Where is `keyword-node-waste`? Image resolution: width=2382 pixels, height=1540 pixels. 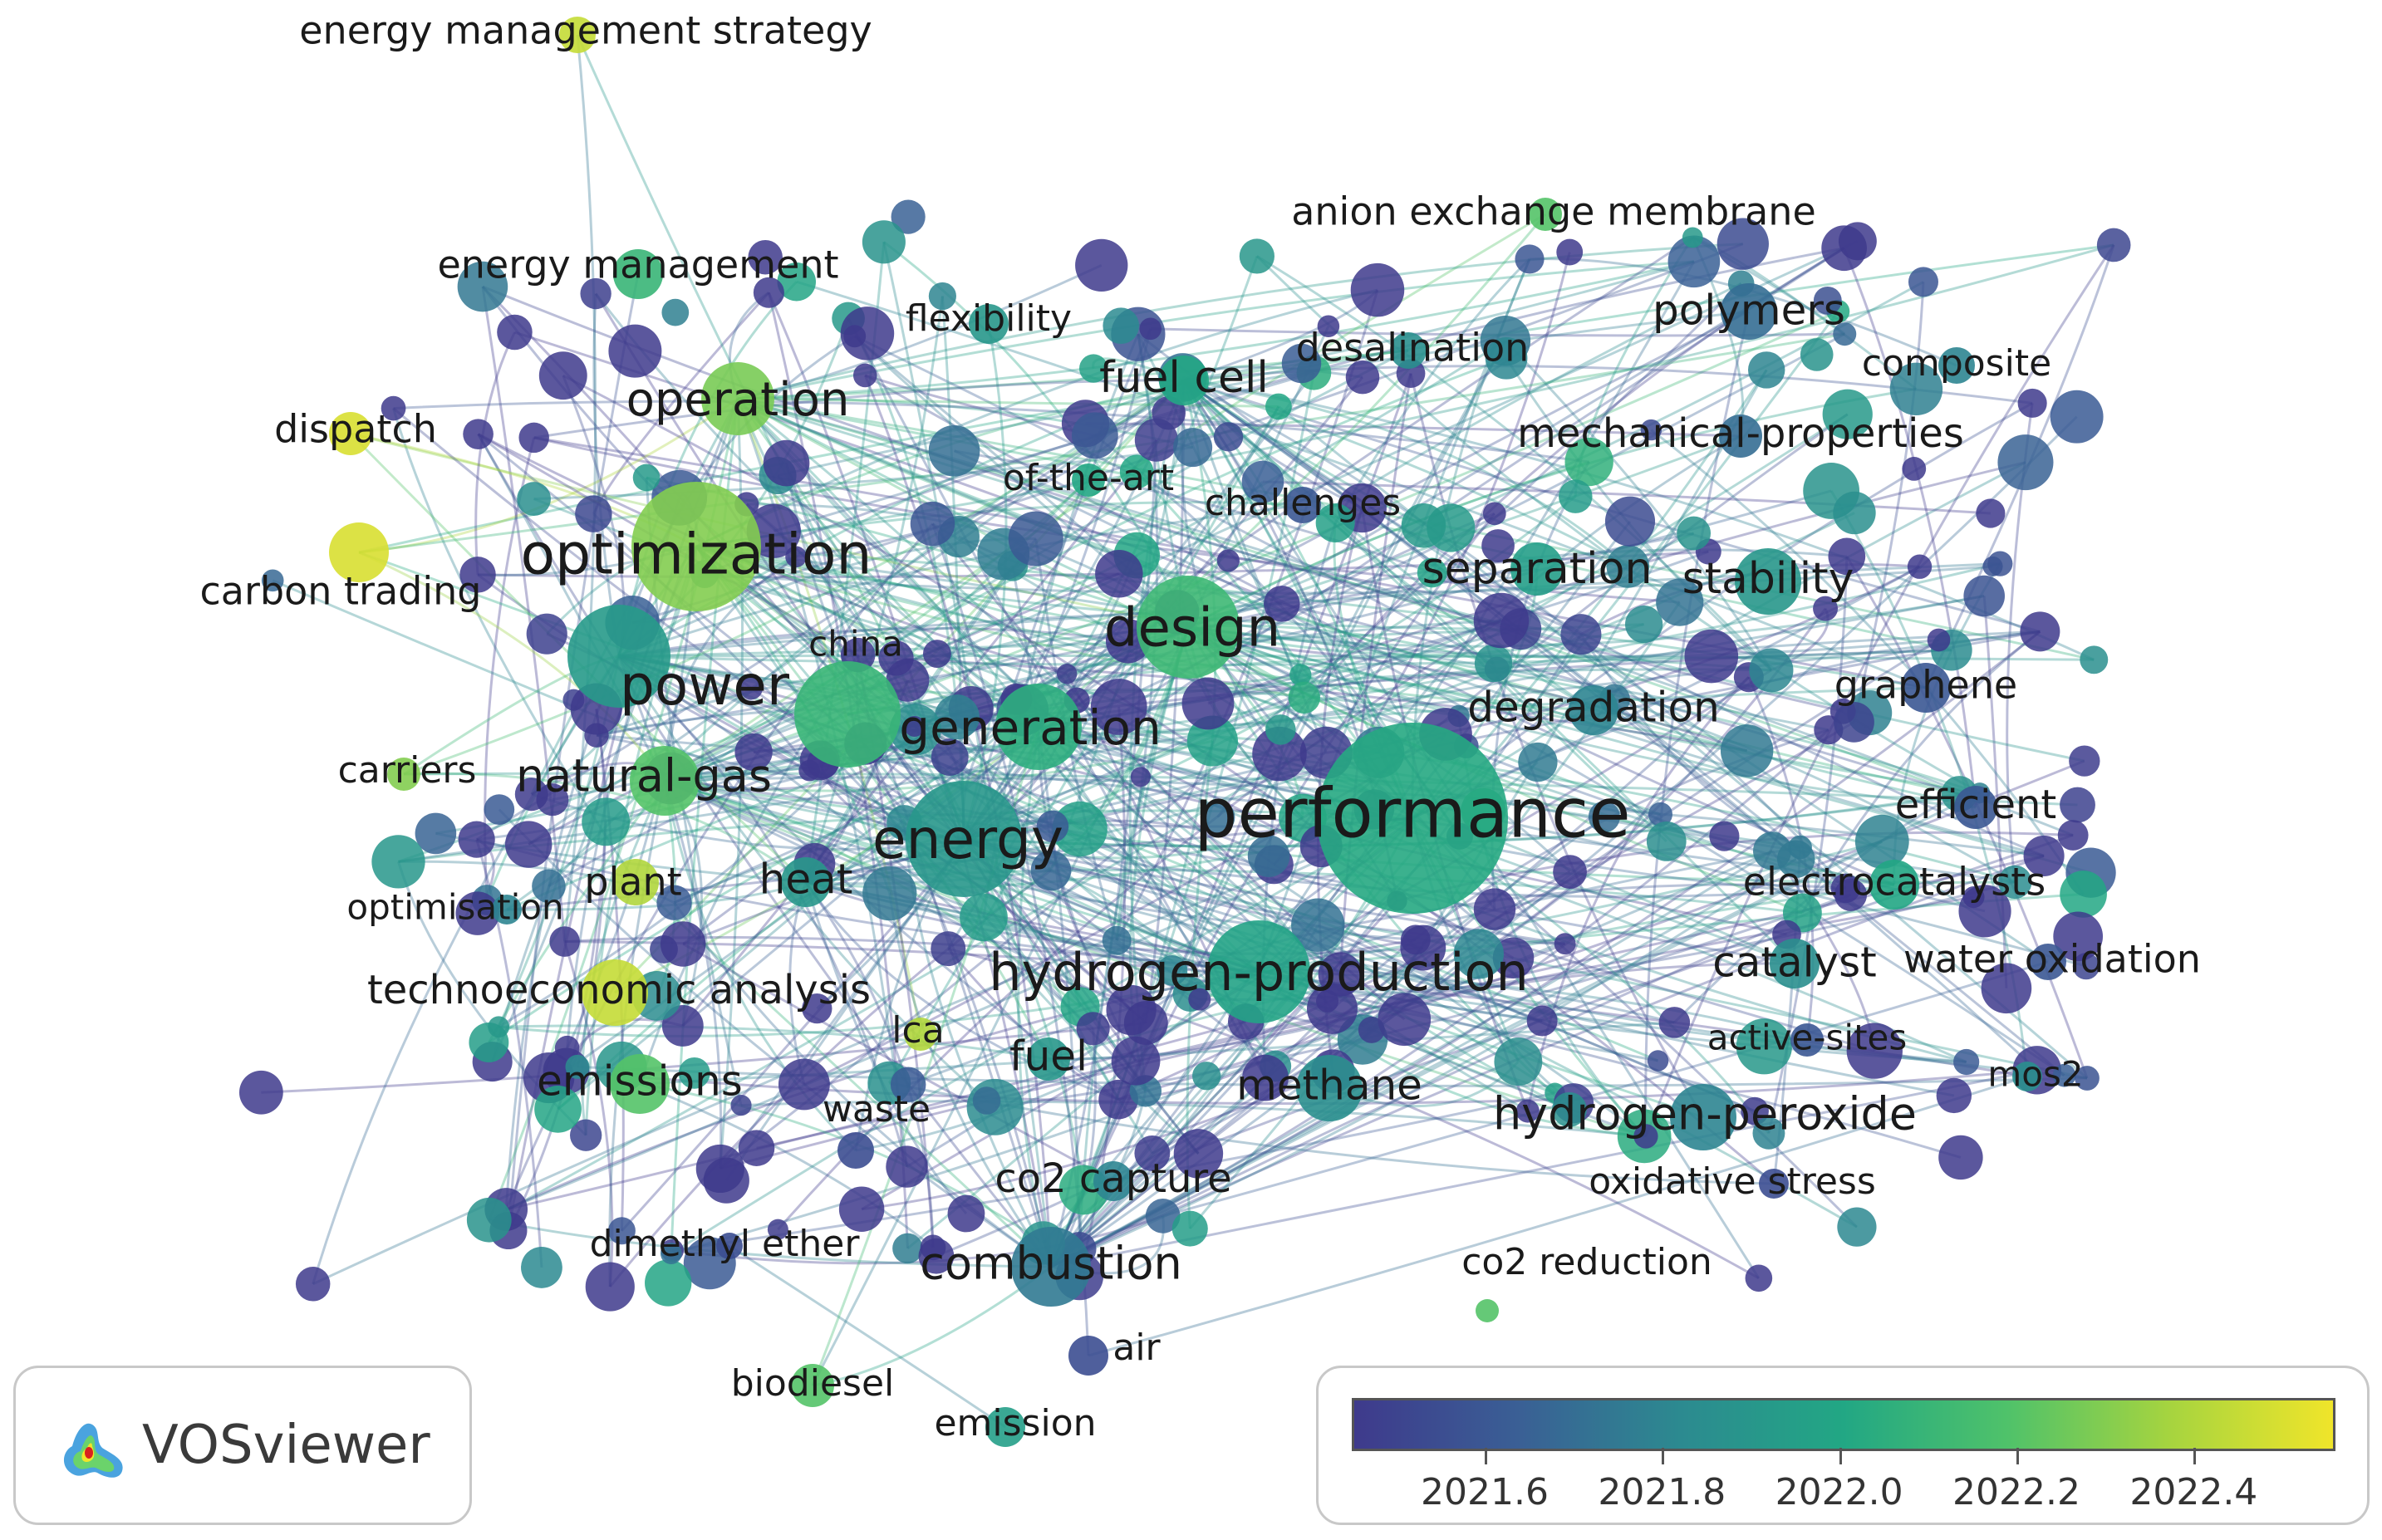 keyword-node-waste is located at coordinates (855, 1150).